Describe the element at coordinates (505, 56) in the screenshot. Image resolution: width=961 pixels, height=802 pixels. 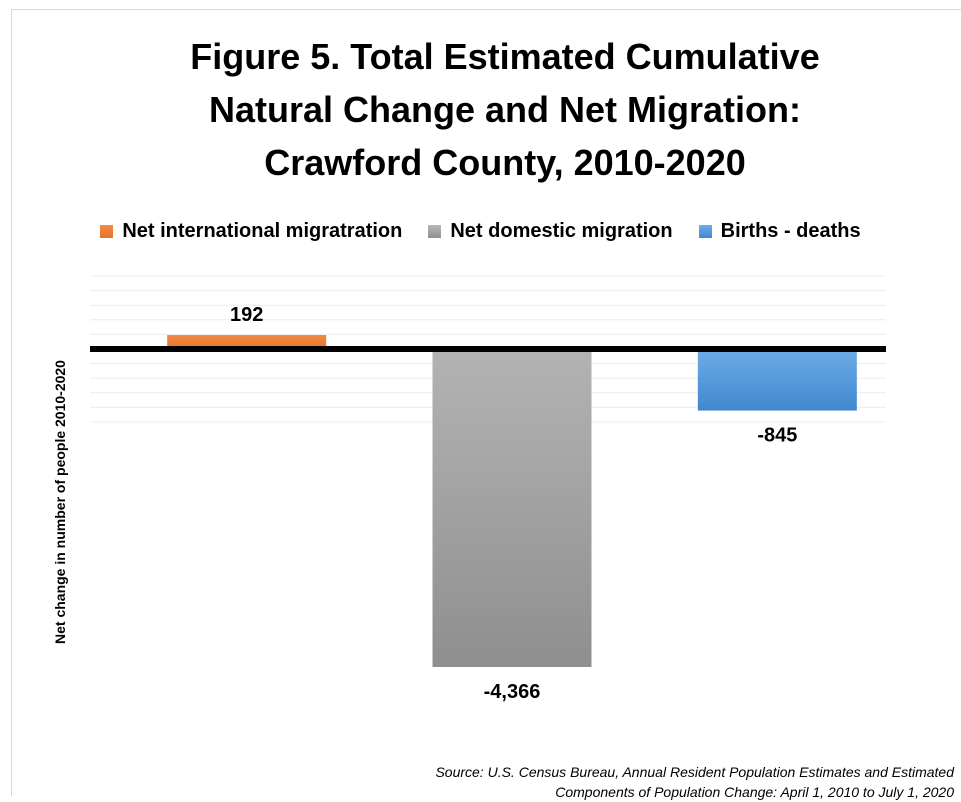
I see `chart-title-line-1: Figure 5. Total Estimated Cumulative` at that location.